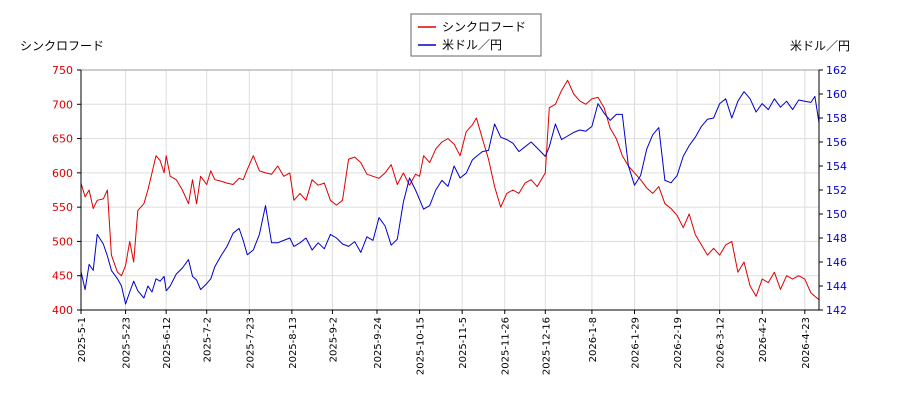 The height and width of the screenshot is (404, 900). What do you see at coordinates (593, 339) in the screenshot?
I see `x-tick-label: 2026-1-8` at bounding box center [593, 339].